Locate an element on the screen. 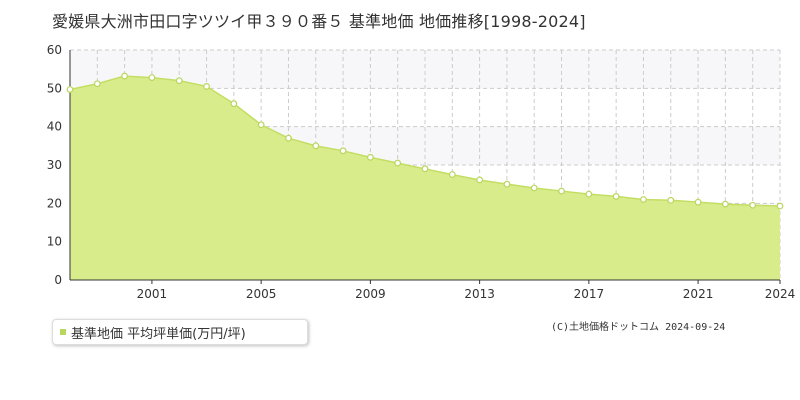 The image size is (800, 400). y-tick-label: 40 is located at coordinates (54, 127).